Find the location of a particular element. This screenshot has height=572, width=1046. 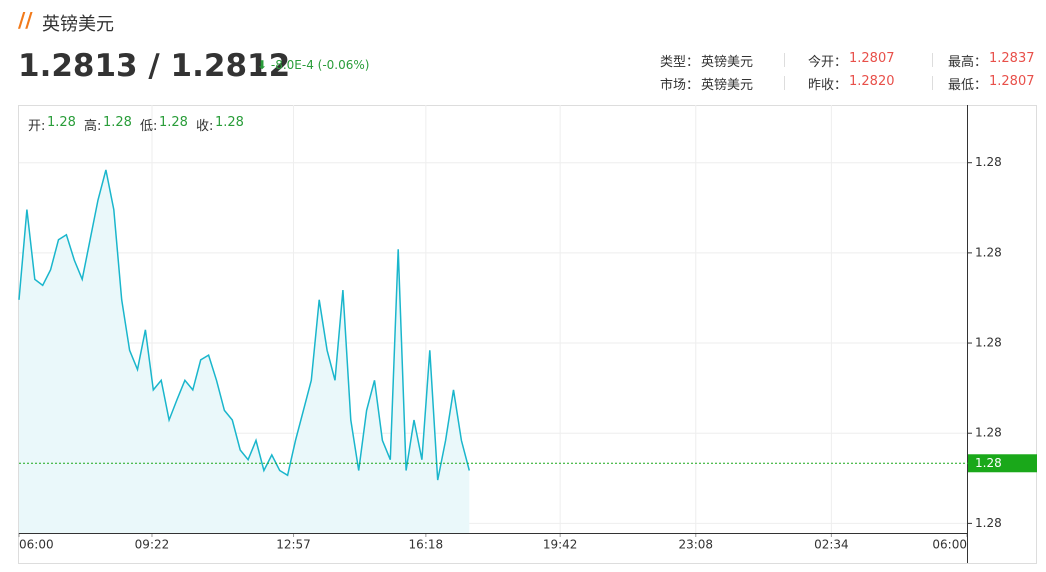

ohlc-label: 开: is located at coordinates (37, 126).